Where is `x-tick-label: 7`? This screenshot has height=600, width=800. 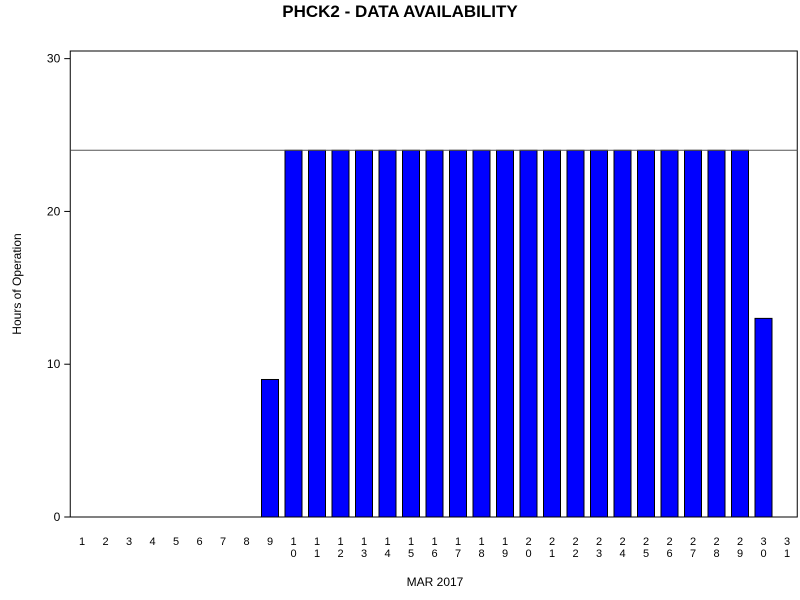
x-tick-label: 7 is located at coordinates (223, 542).